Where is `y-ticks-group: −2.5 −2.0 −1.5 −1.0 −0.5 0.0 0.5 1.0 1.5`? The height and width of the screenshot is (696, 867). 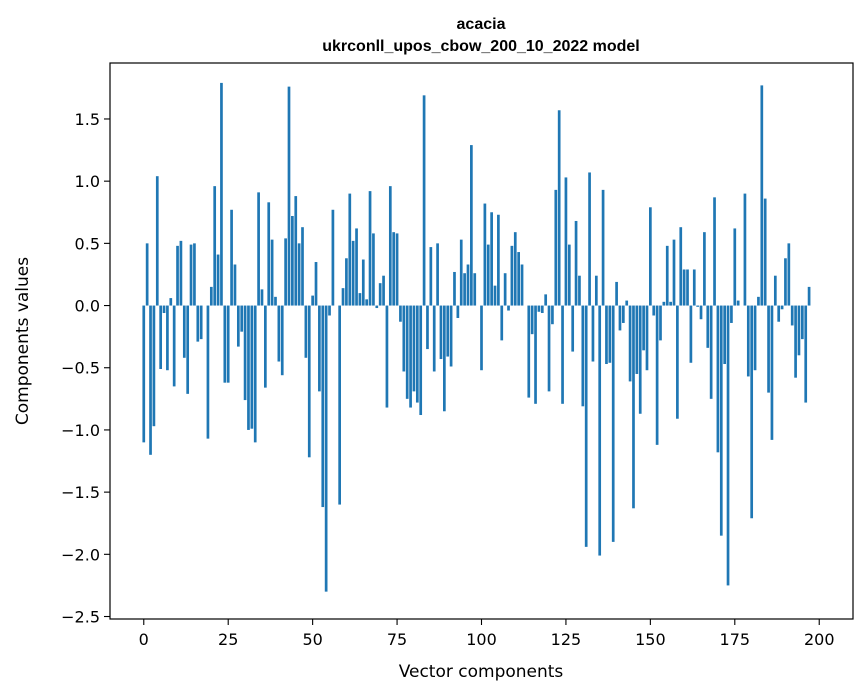 y-ticks-group: −2.5 −2.0 −1.5 −1.0 −0.5 0.0 0.5 1.0 1.5 is located at coordinates (85, 368).